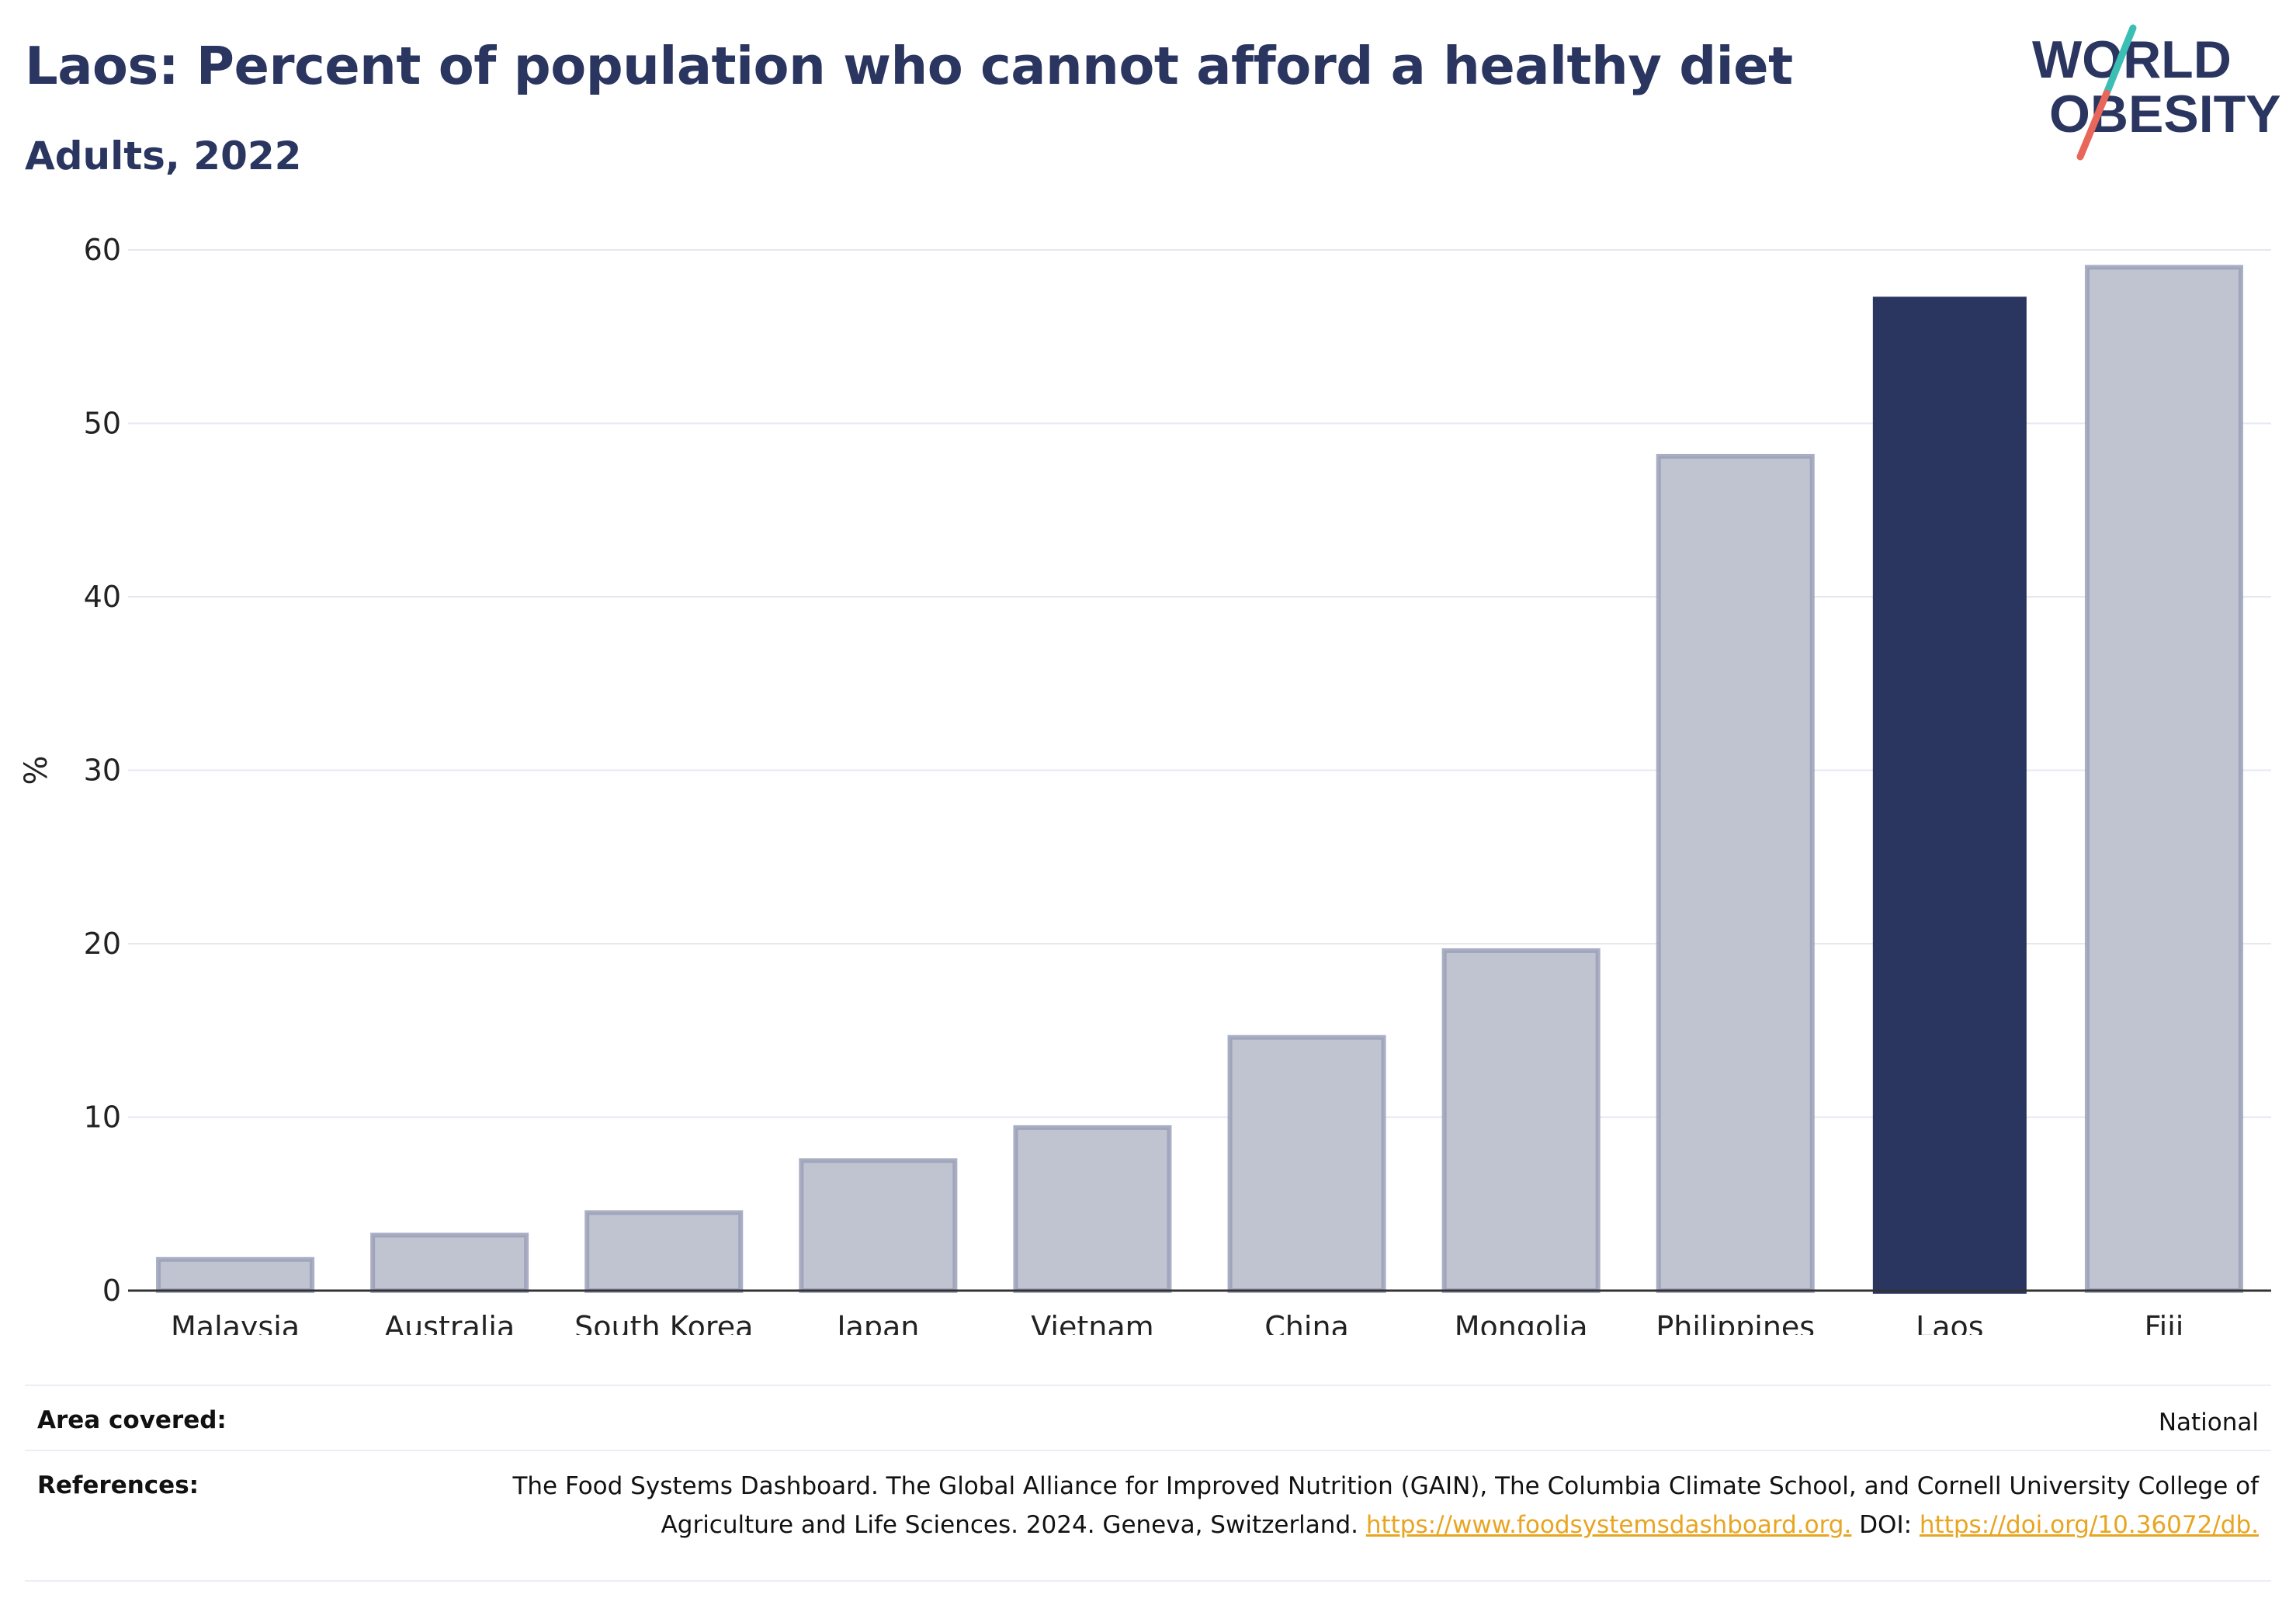  Describe the element at coordinates (112, 1291) in the screenshot. I see `y-tick-label: 0` at that location.